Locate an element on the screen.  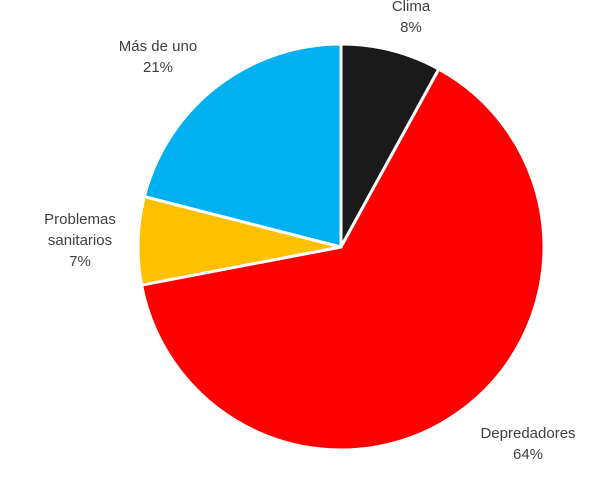
slice-label-percent: 21% is located at coordinates (158, 67).